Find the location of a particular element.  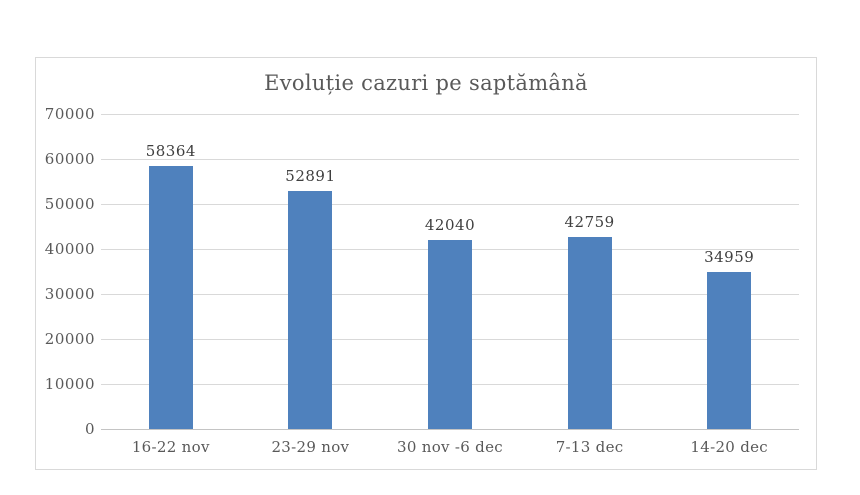

bar-value-label: 52891 is located at coordinates (310, 176).